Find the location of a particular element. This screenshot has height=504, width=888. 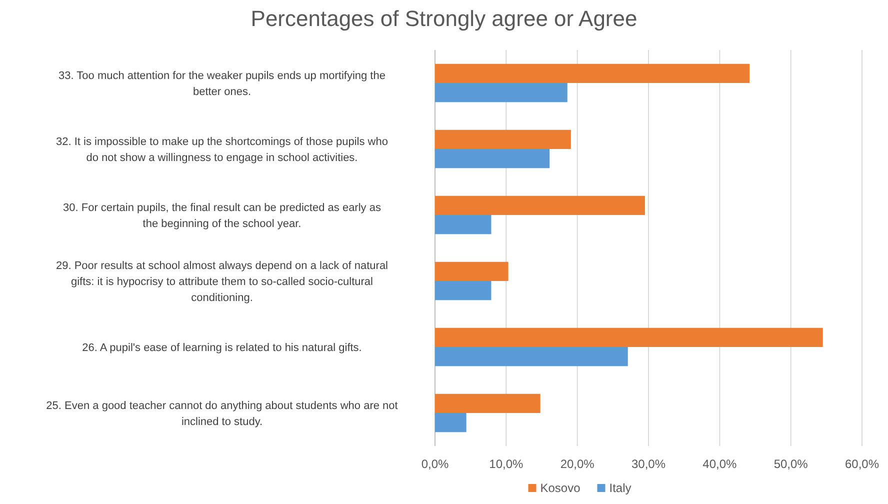

x-tick-label: 50,0% is located at coordinates (791, 464).